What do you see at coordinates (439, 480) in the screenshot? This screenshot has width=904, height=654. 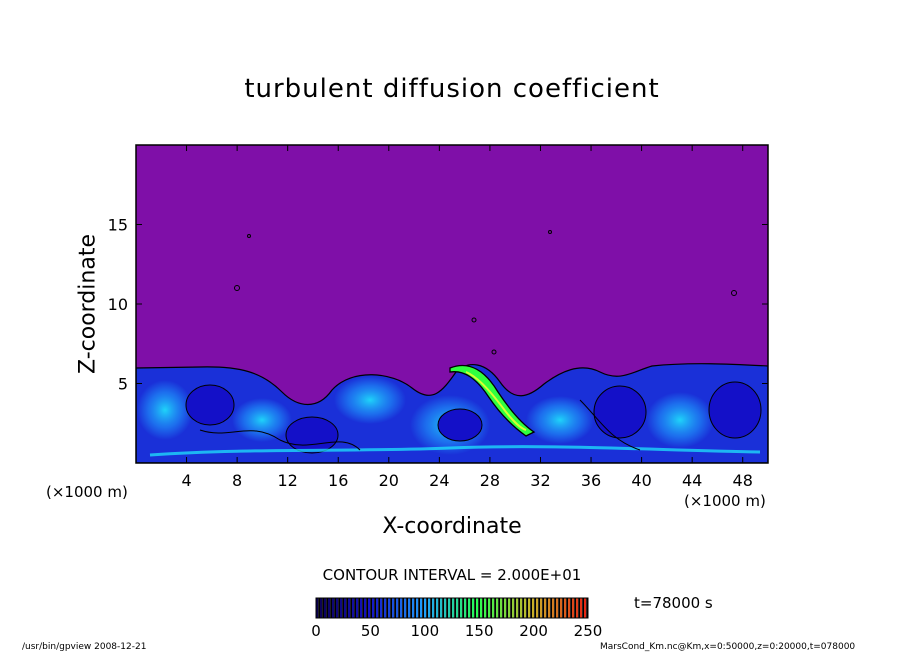 I see `x-tick-label: 24` at bounding box center [439, 480].